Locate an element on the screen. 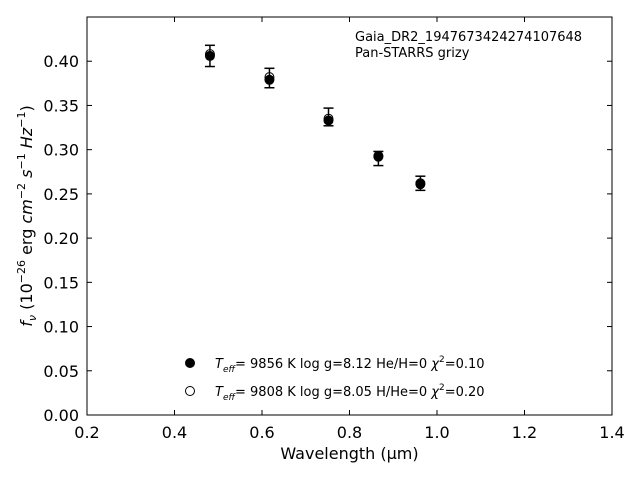  y-tick-label: 0.20 is located at coordinates (61, 238).